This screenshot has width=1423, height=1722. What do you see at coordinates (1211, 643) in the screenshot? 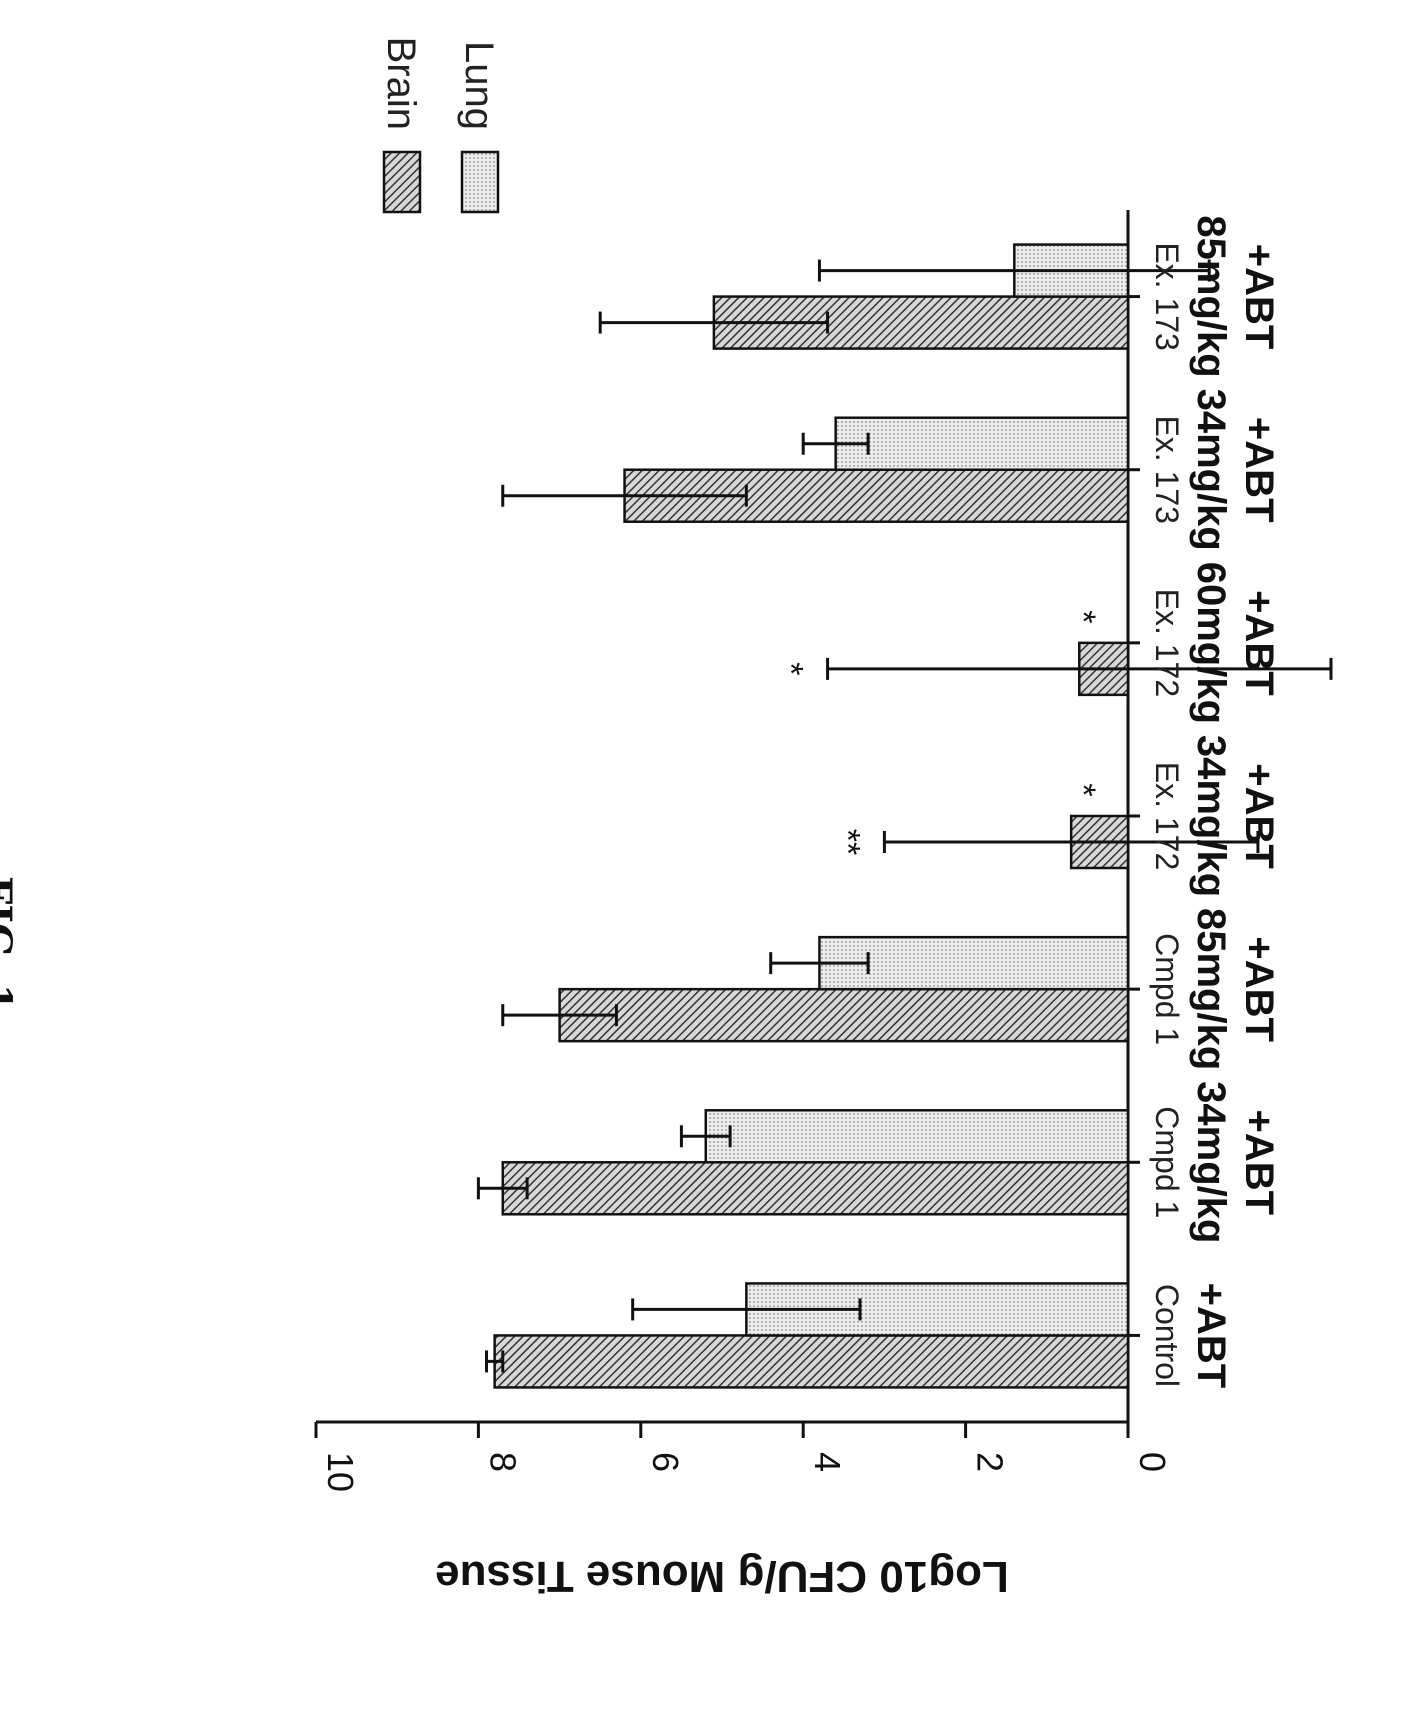
I see `category-label-detail: 60mg/kg` at bounding box center [1211, 643].